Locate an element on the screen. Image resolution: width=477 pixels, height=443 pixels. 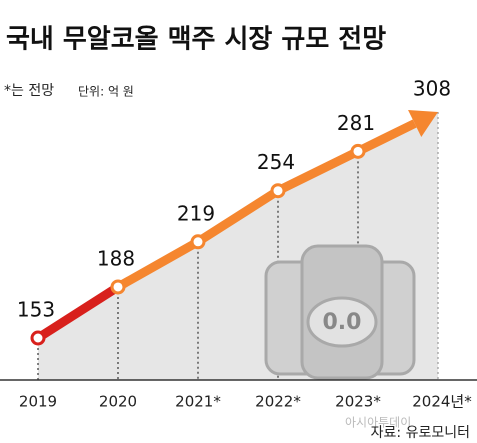
watermark: 아시아투데이 is located at coordinates (378, 423).